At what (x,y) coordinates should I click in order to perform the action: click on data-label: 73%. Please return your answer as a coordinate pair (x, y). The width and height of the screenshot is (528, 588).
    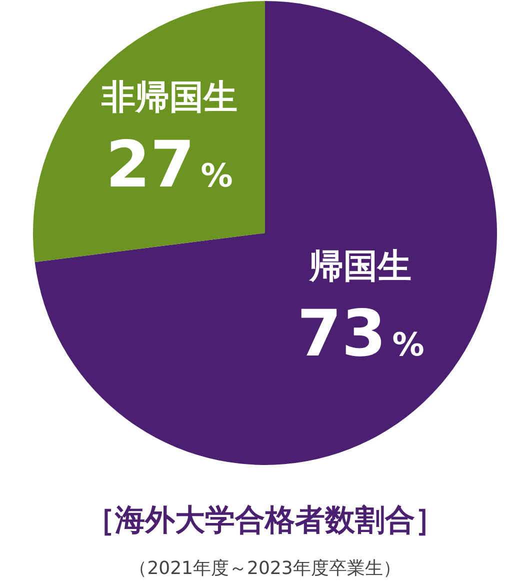
    Looking at the image, I should click on (360, 334).